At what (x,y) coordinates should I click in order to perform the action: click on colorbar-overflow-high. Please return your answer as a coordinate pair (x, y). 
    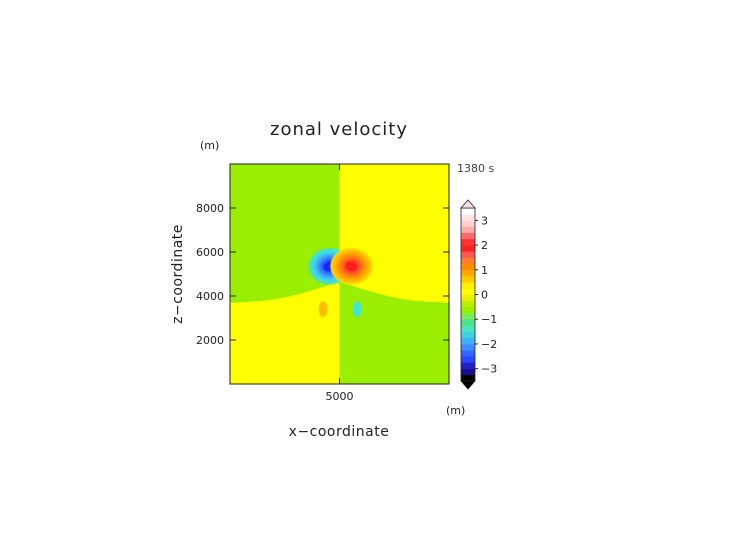
    Looking at the image, I should click on (468, 204).